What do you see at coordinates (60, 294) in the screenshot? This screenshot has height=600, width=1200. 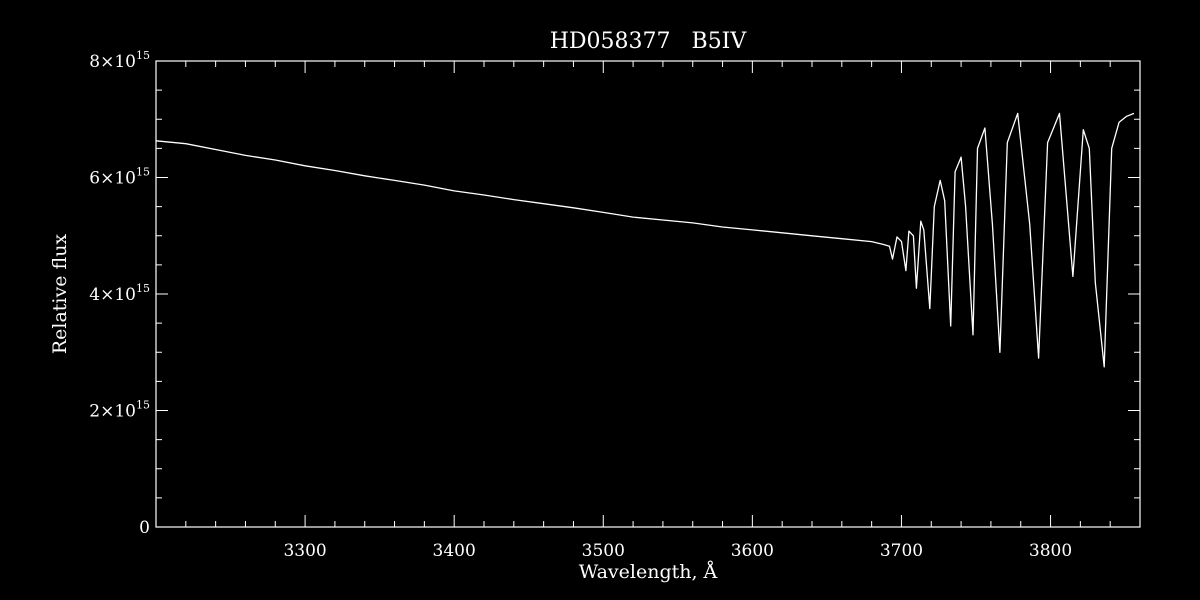 I see `y-axis-title: Relative flux` at bounding box center [60, 294].